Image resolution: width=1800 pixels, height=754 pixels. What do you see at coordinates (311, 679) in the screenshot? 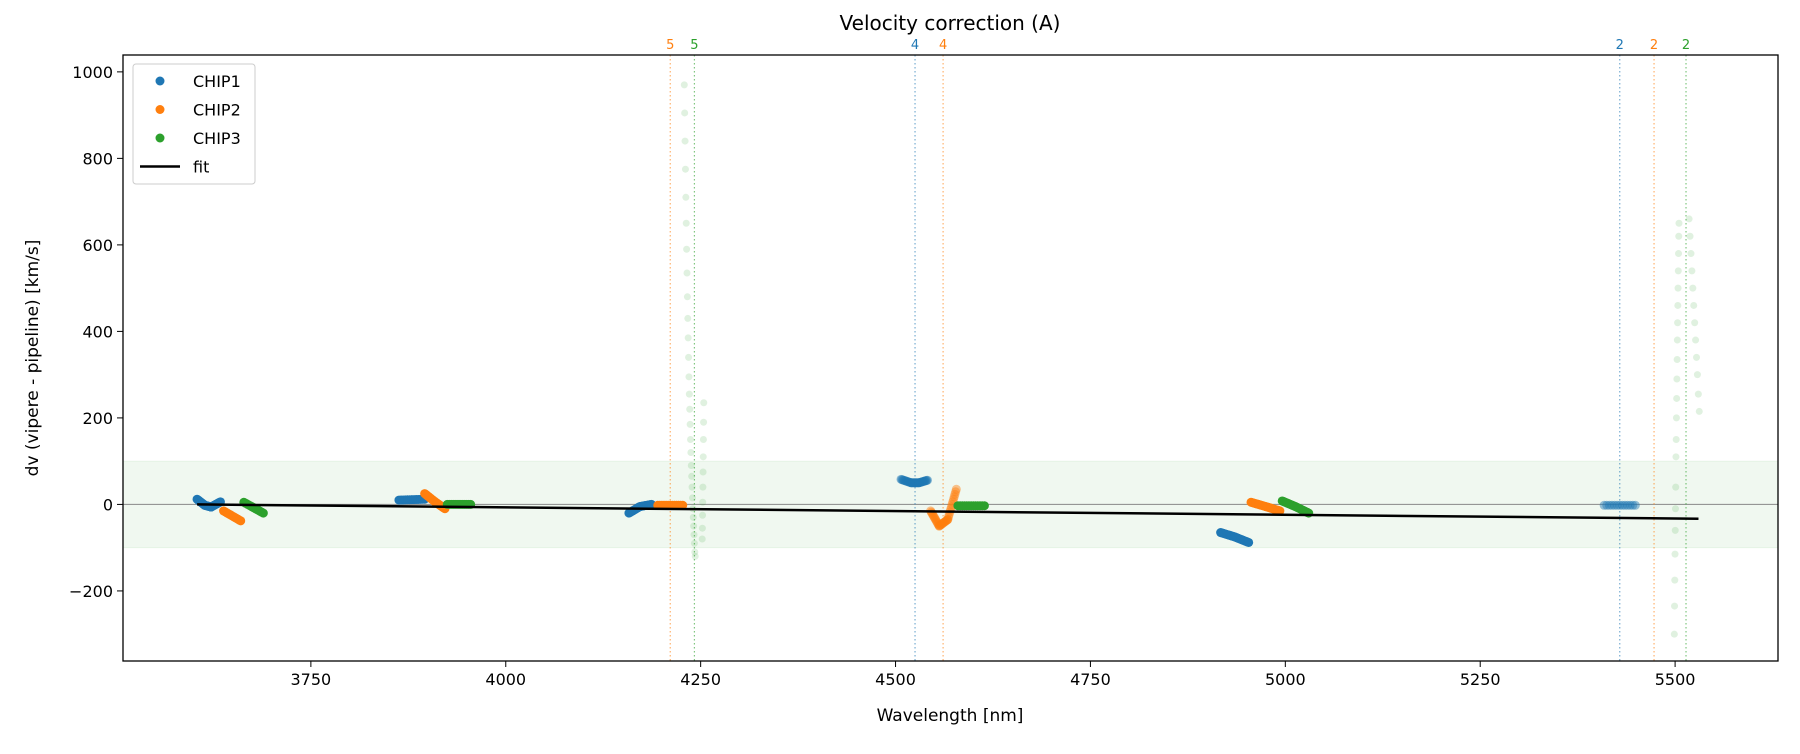
I see `x-tick-label: 3750` at bounding box center [311, 679].